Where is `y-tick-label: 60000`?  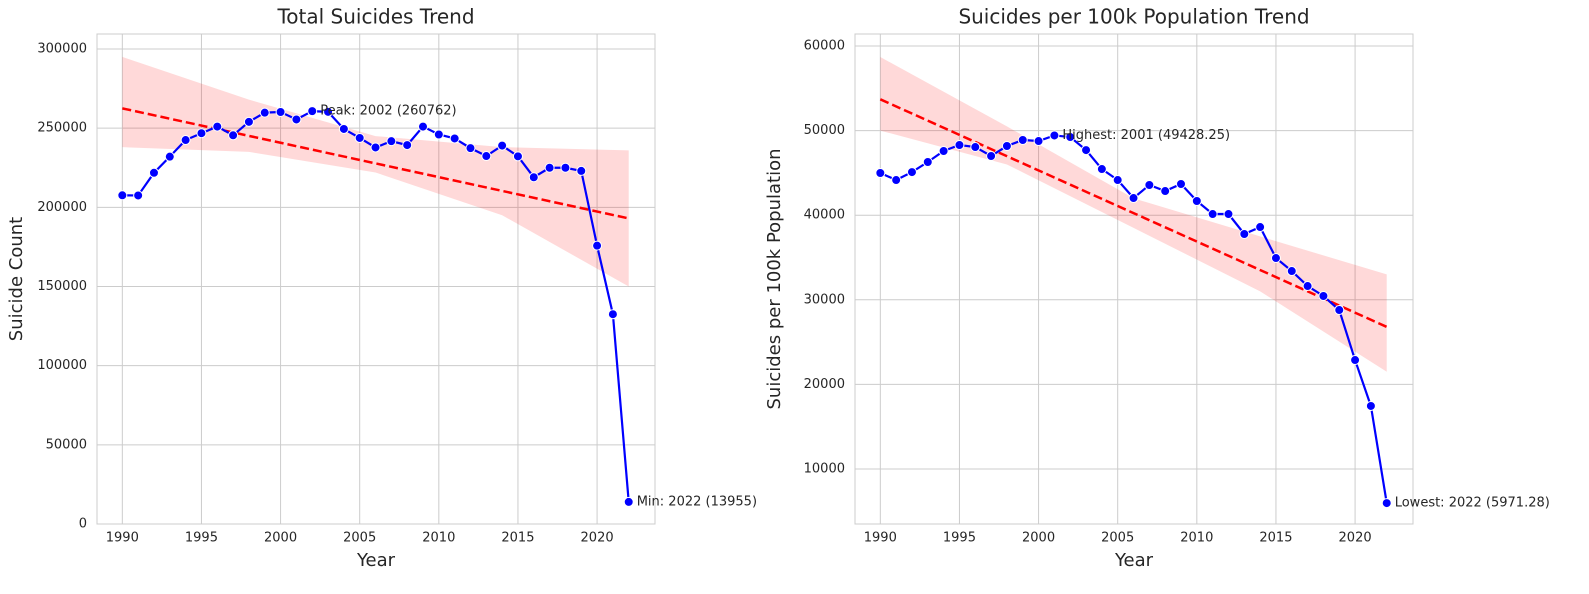 y-tick-label: 60000 is located at coordinates (824, 46).